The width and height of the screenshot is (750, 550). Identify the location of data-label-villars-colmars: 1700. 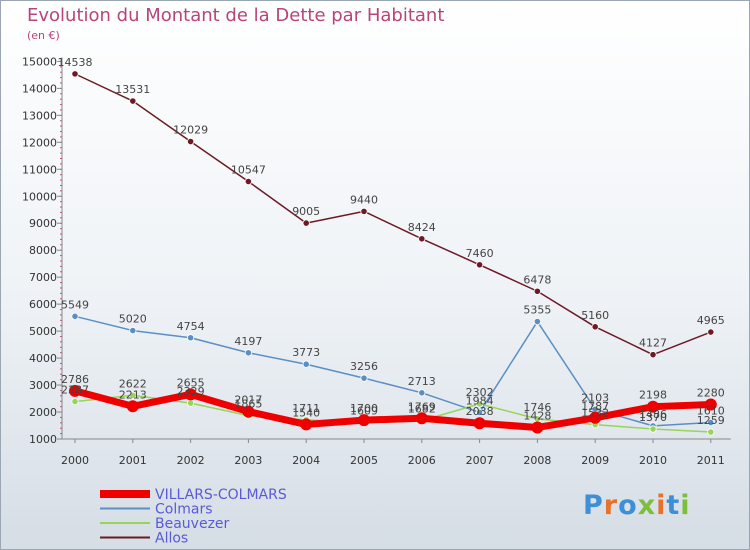
(364, 408).